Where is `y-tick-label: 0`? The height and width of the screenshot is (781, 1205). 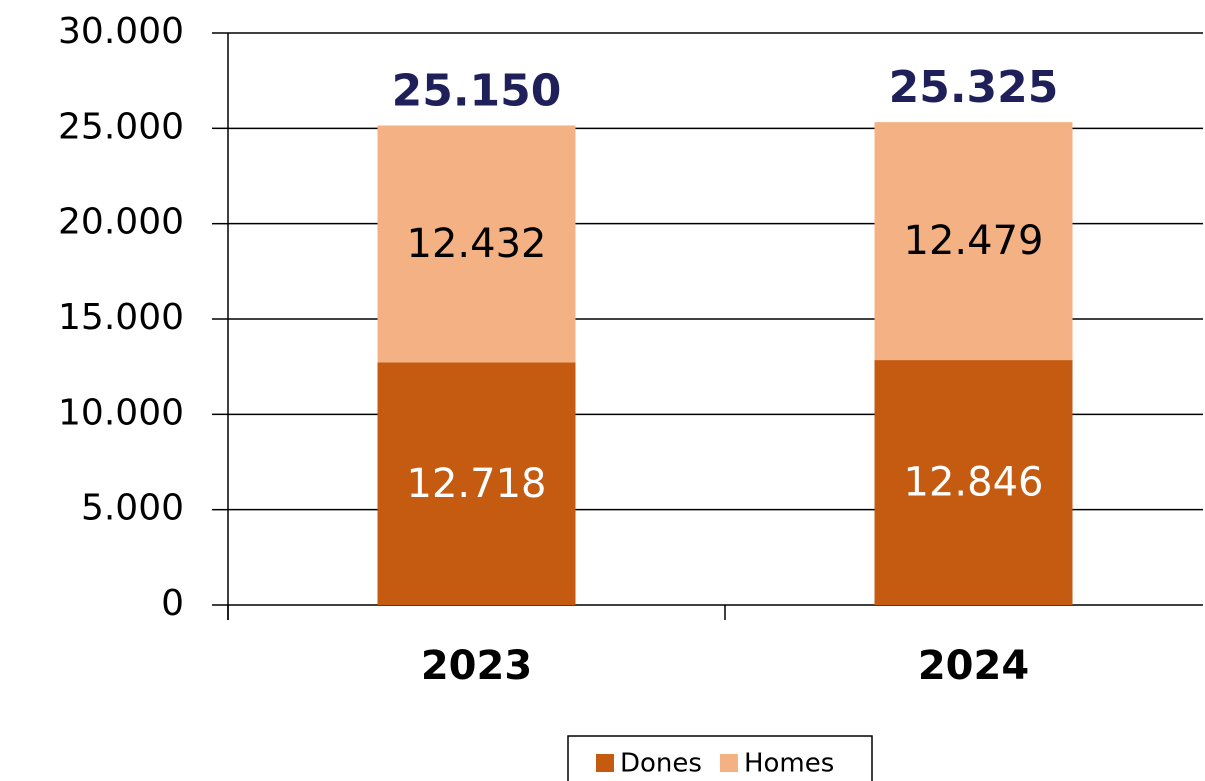
y-tick-label: 0 is located at coordinates (172, 603).